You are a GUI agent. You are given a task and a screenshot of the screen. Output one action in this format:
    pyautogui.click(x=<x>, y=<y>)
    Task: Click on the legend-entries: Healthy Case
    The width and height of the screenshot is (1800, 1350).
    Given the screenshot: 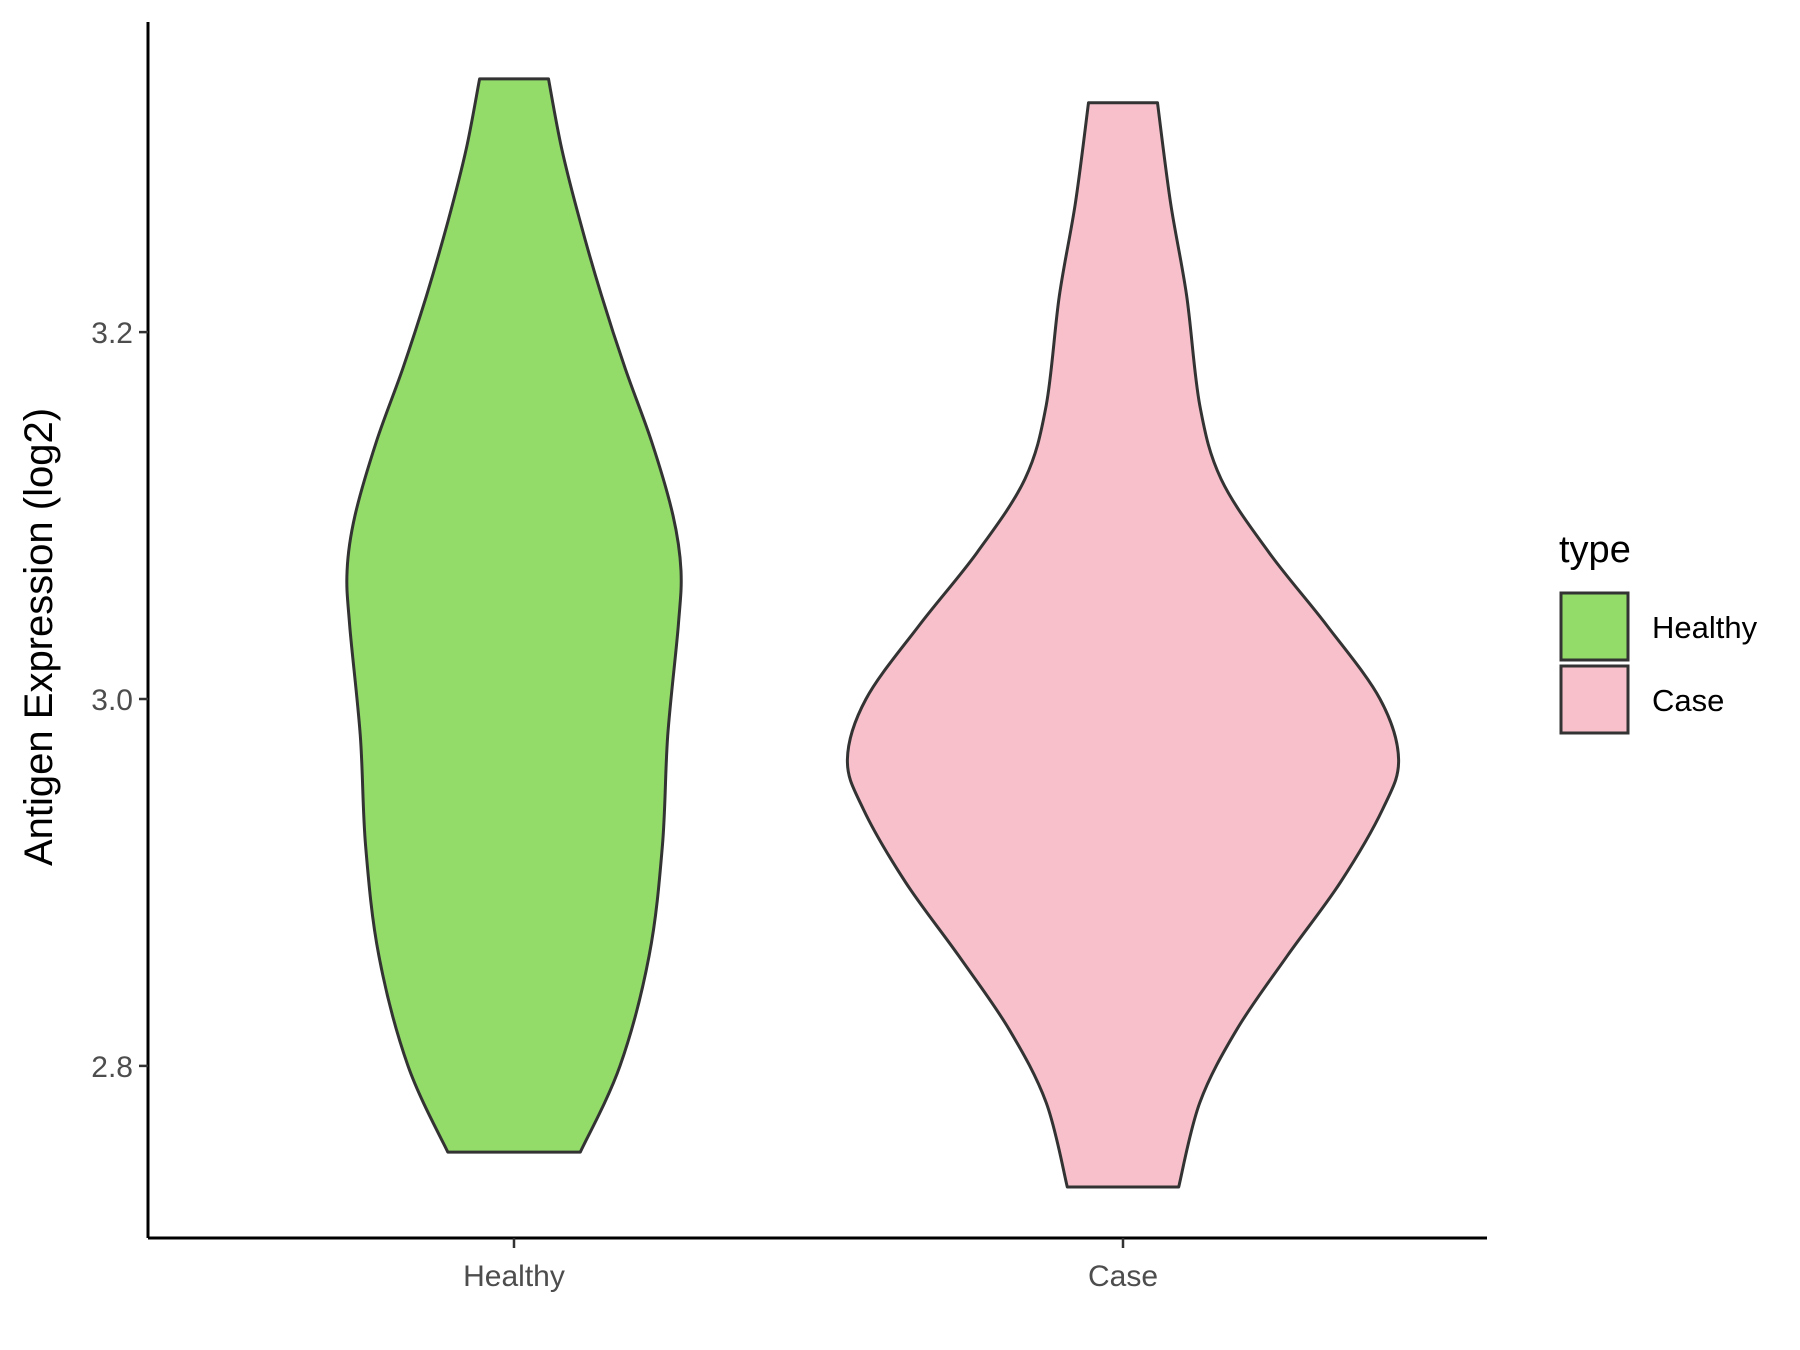 What is the action you would take?
    pyautogui.click(x=1658, y=663)
    